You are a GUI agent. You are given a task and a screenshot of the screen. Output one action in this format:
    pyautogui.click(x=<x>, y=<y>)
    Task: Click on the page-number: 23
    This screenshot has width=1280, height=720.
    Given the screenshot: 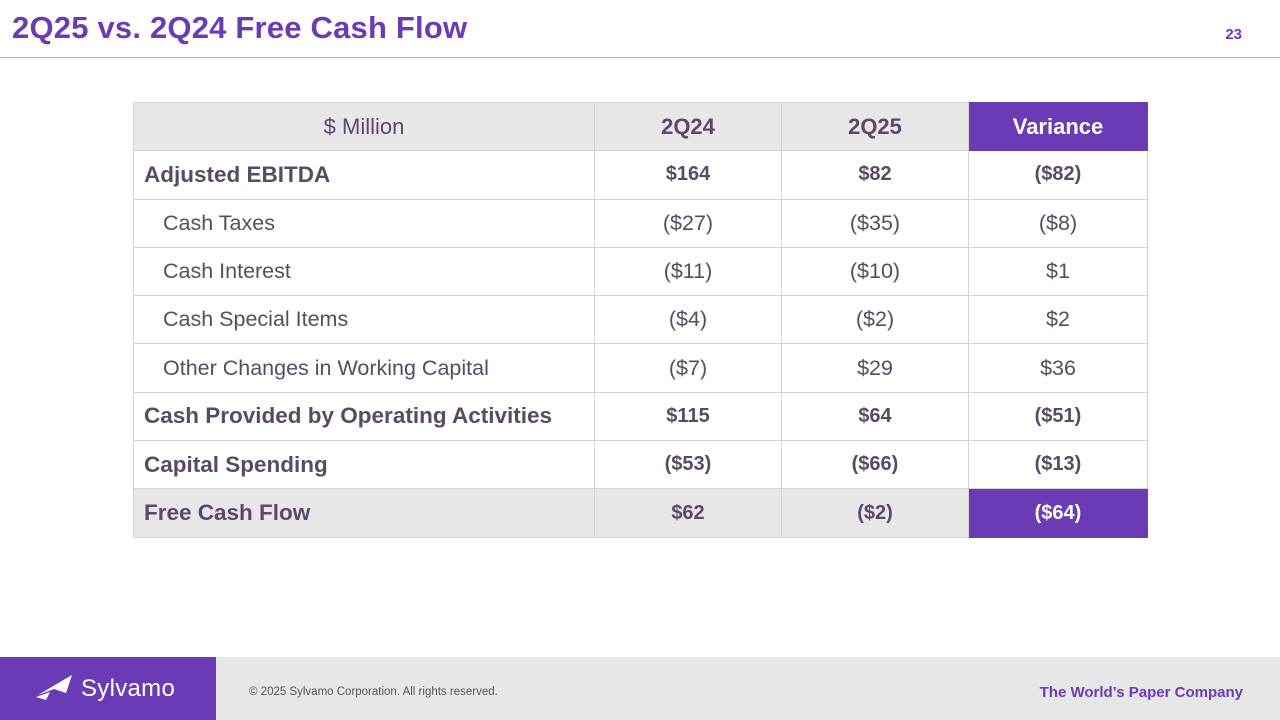 What is the action you would take?
    pyautogui.click(x=1233, y=34)
    